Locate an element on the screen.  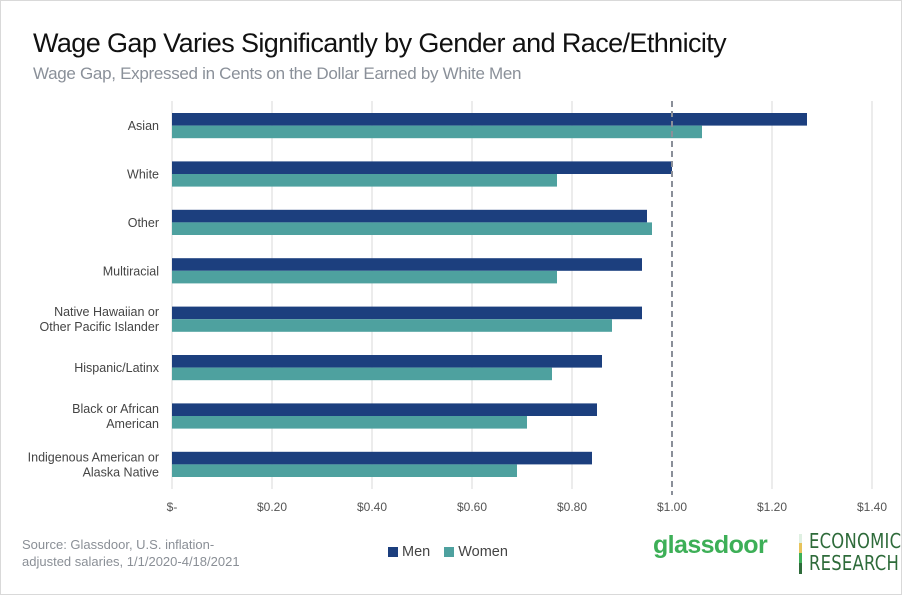
logo-wordmark: glassdoor is located at coordinates (710, 545).